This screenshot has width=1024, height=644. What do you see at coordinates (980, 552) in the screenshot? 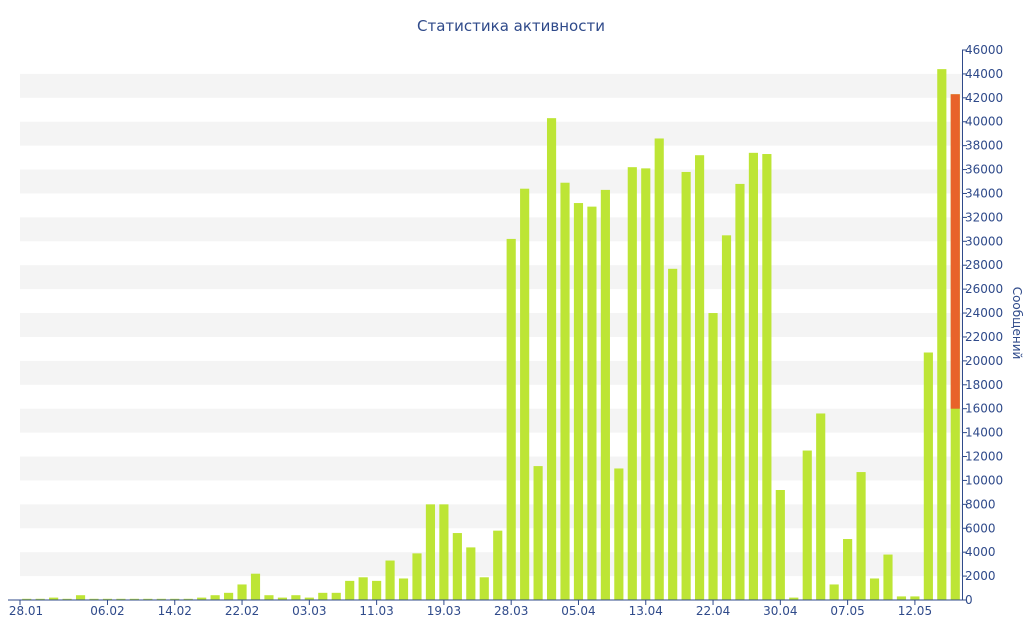
I see `y-tick-label: 4000` at bounding box center [980, 552].